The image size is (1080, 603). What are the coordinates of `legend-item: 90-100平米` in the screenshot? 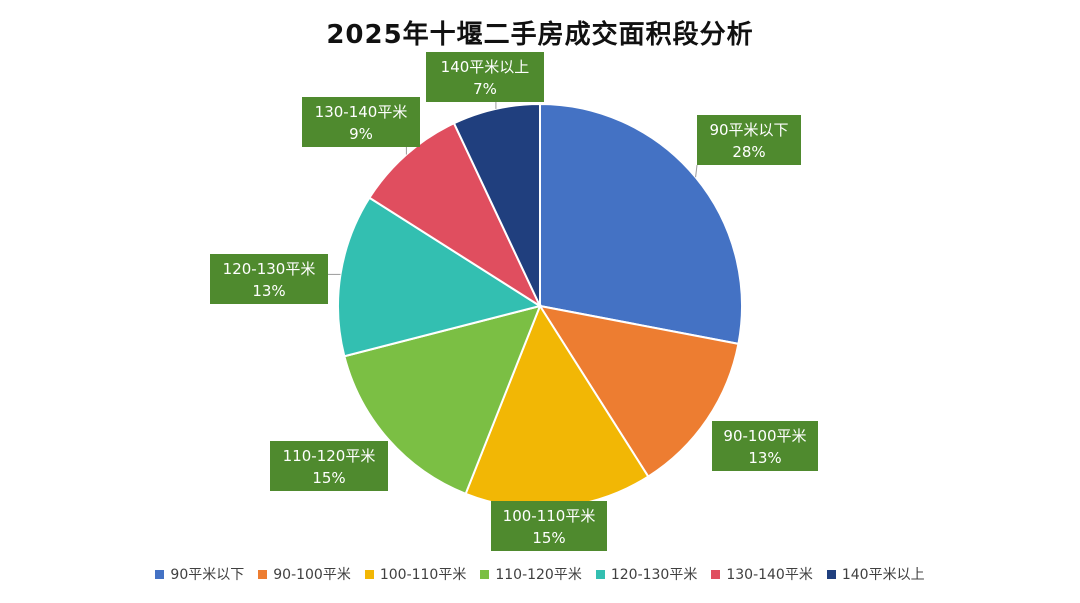 It's located at (304, 574).